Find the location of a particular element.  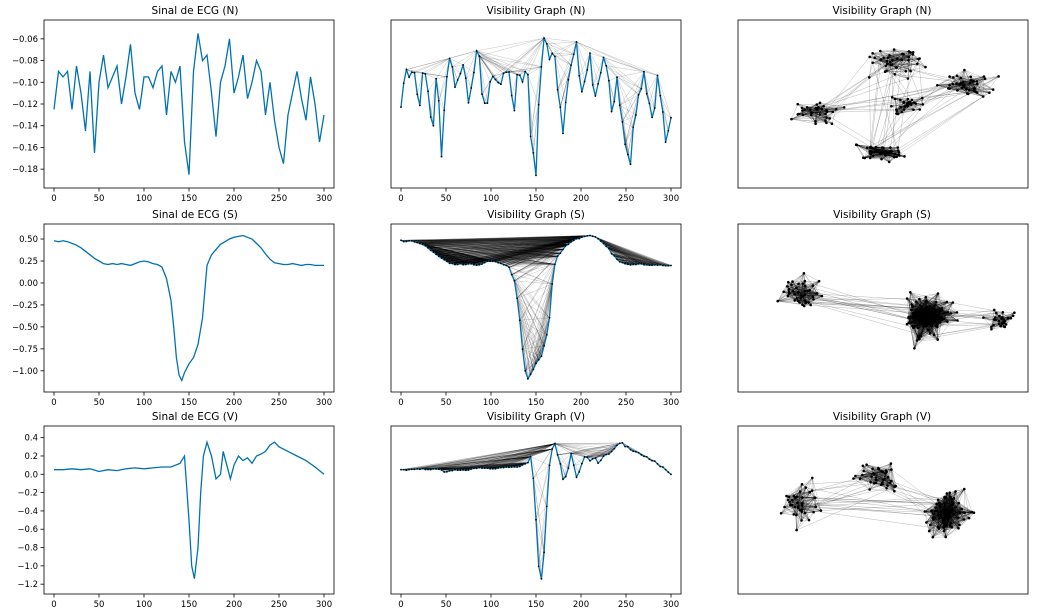

y-tick-label: 0.25 is located at coordinates (28, 262).